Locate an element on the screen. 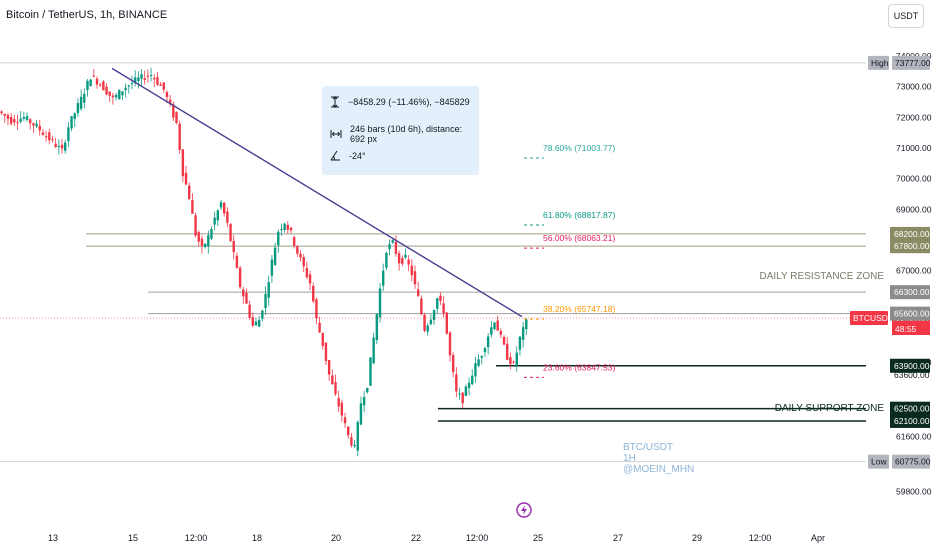 This screenshot has width=932, height=550. high-badge-label: High is located at coordinates (880, 63).